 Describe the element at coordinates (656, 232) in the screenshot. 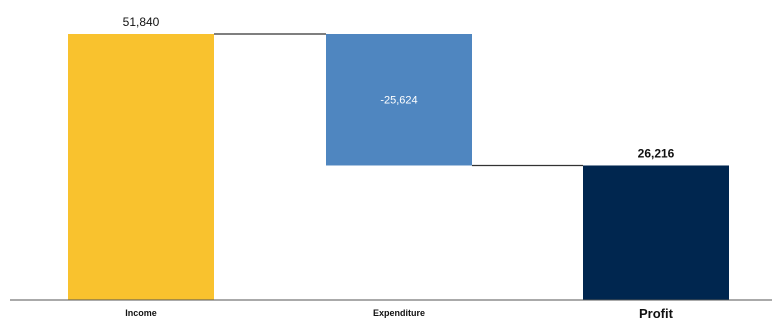

I see `bar-profit` at that location.